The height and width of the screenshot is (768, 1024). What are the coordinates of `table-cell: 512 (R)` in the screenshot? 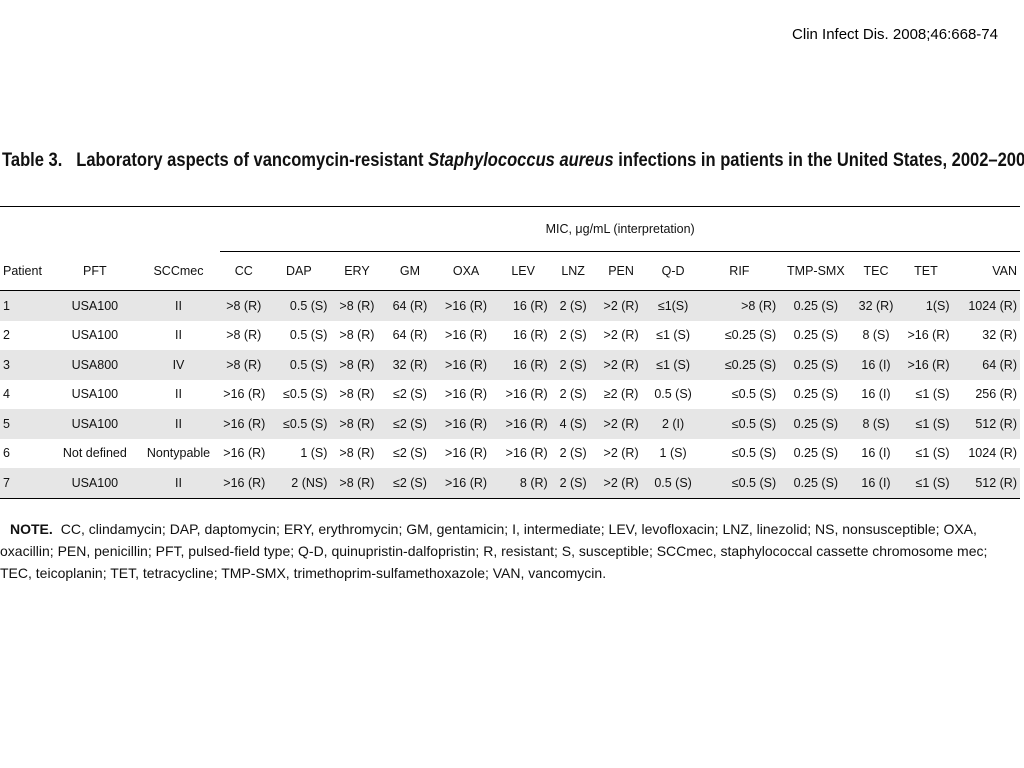 It's located at (986, 424).